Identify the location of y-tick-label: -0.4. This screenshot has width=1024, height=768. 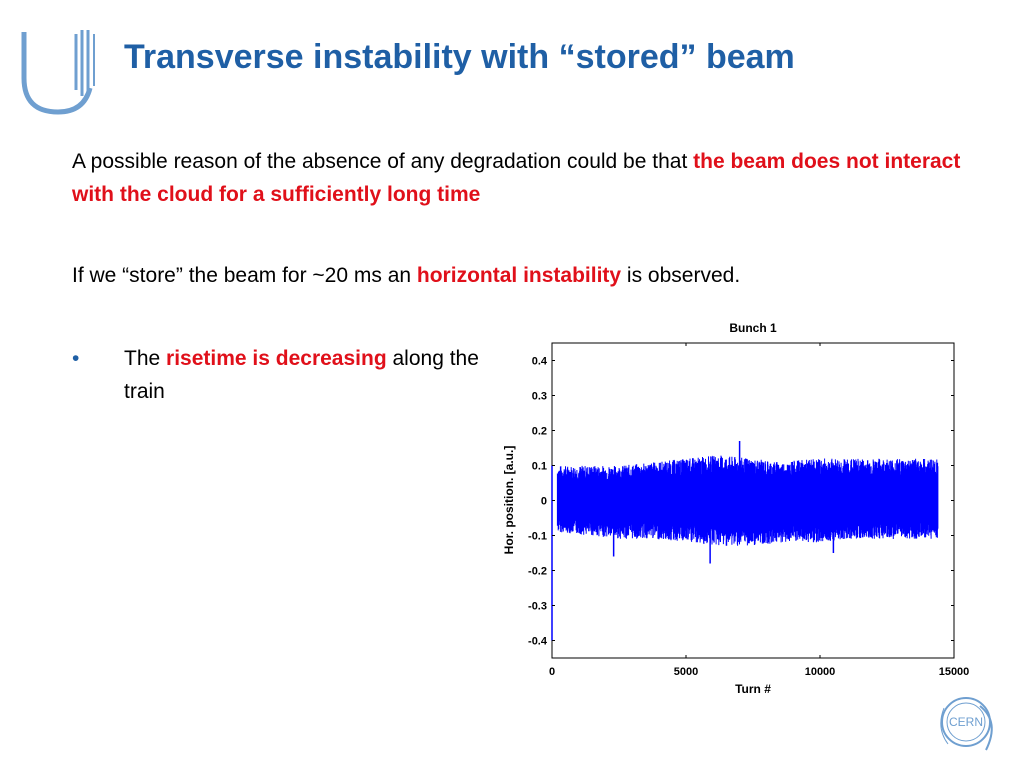
(538, 642).